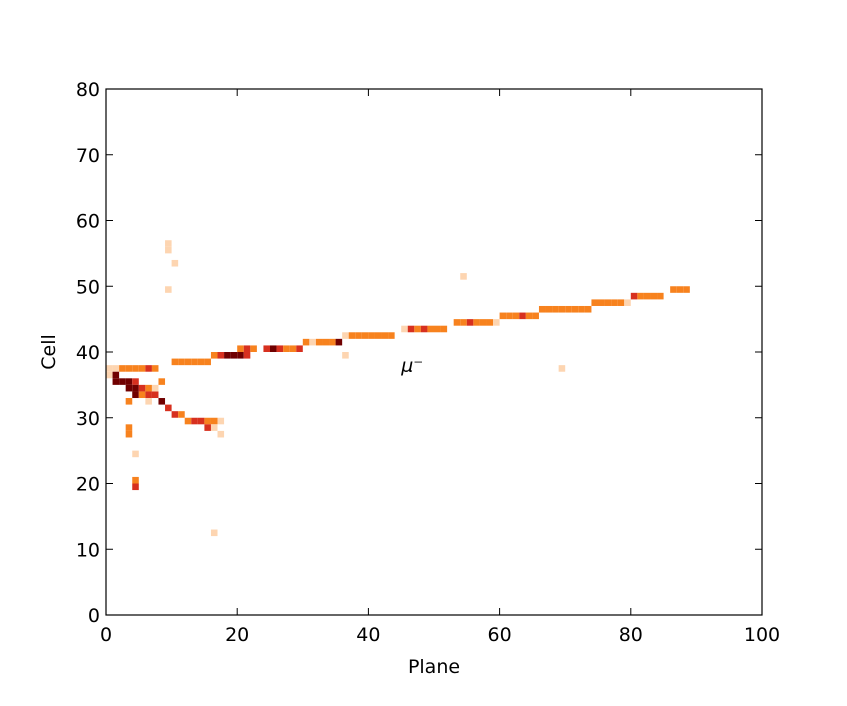 The image size is (847, 706). I want to click on x-tick-label: 40, so click(368, 635).